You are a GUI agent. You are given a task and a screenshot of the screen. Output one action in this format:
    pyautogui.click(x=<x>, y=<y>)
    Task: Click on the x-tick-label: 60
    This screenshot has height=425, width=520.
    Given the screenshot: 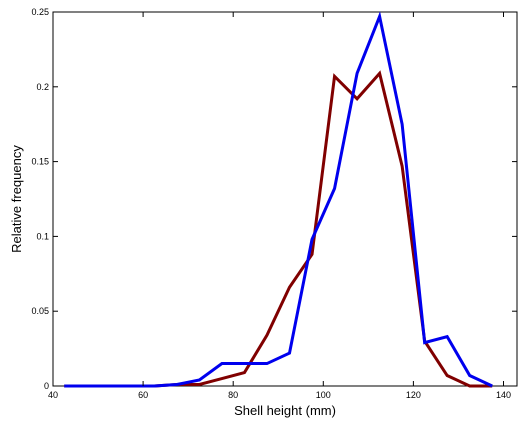 What is the action you would take?
    pyautogui.click(x=143, y=395)
    